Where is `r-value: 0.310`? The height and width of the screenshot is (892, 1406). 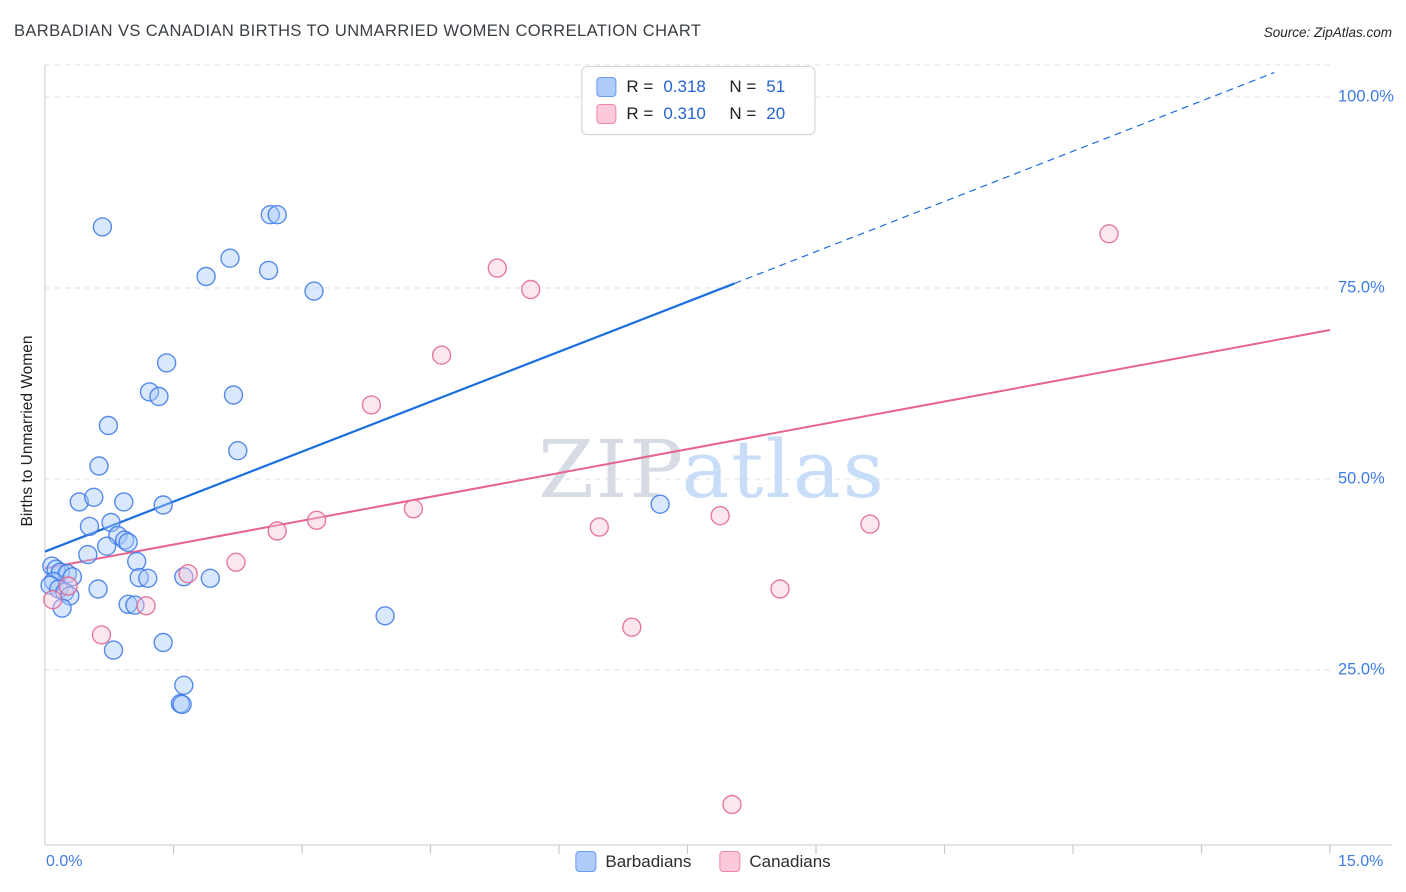 r-value: 0.310 is located at coordinates (684, 113).